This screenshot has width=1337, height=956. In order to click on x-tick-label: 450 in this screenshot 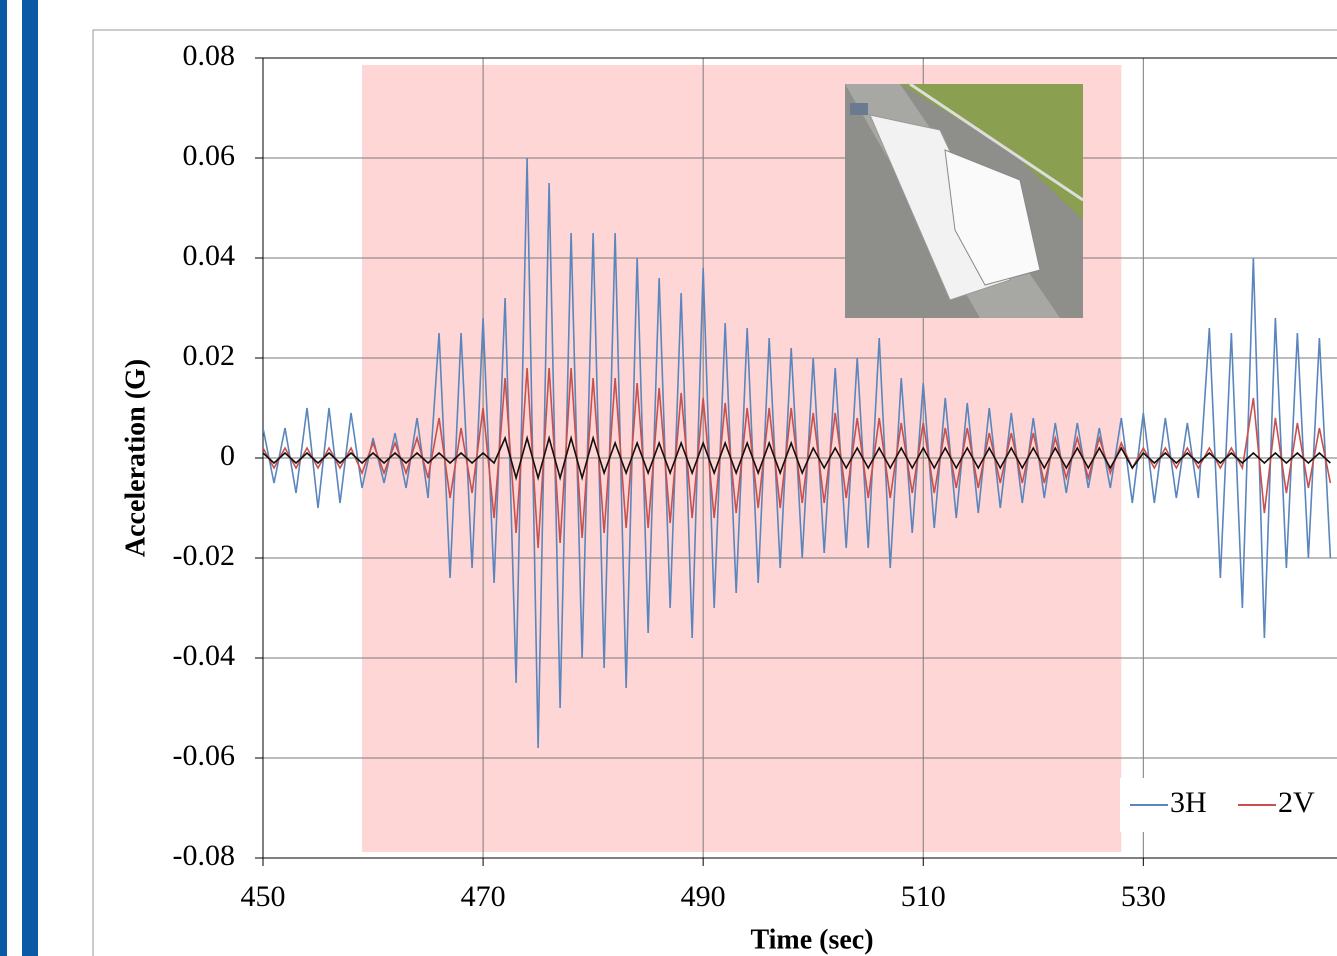, I will do `click(263, 896)`.